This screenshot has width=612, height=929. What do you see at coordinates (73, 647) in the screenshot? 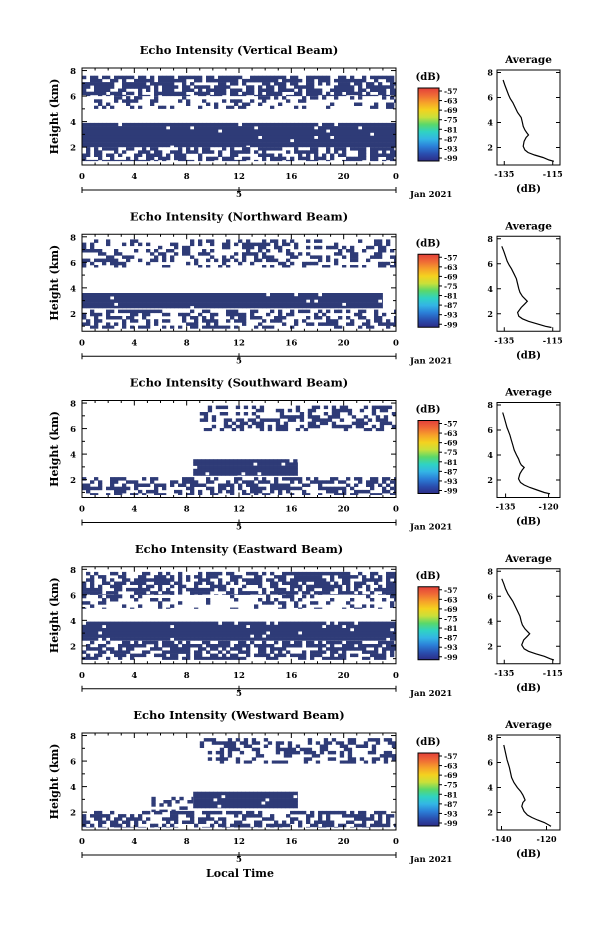
I see `y-tick-label: 2` at bounding box center [73, 647].